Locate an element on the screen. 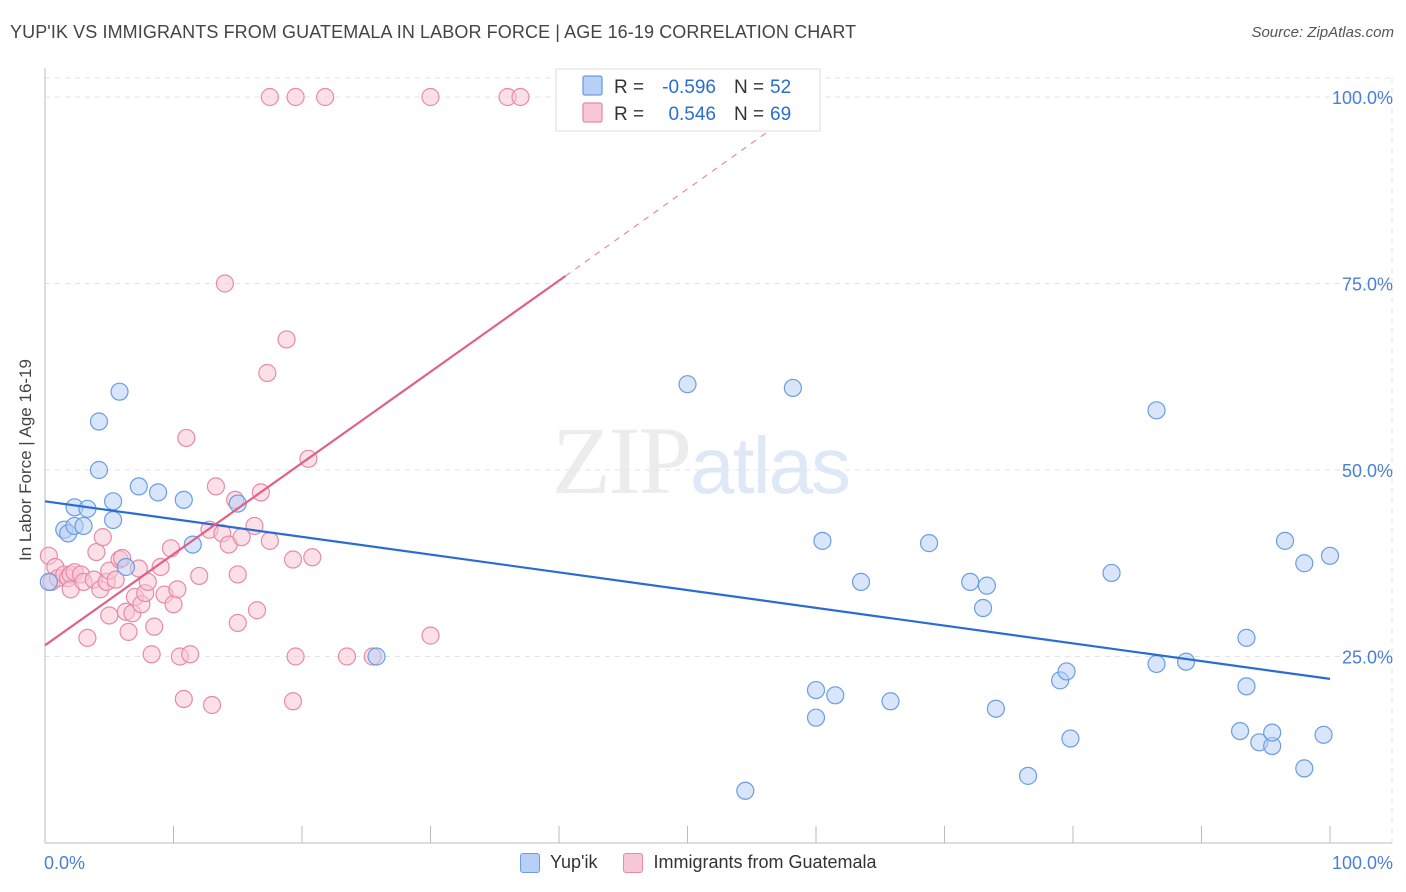 This screenshot has height=892, width=1406. guatemala-trend-extension is located at coordinates (678, 196).